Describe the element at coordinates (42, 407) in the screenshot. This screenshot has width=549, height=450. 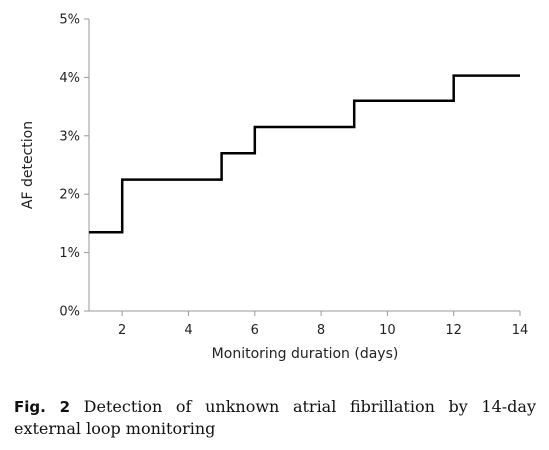
I see `figure-label: Fig. 2` at that location.